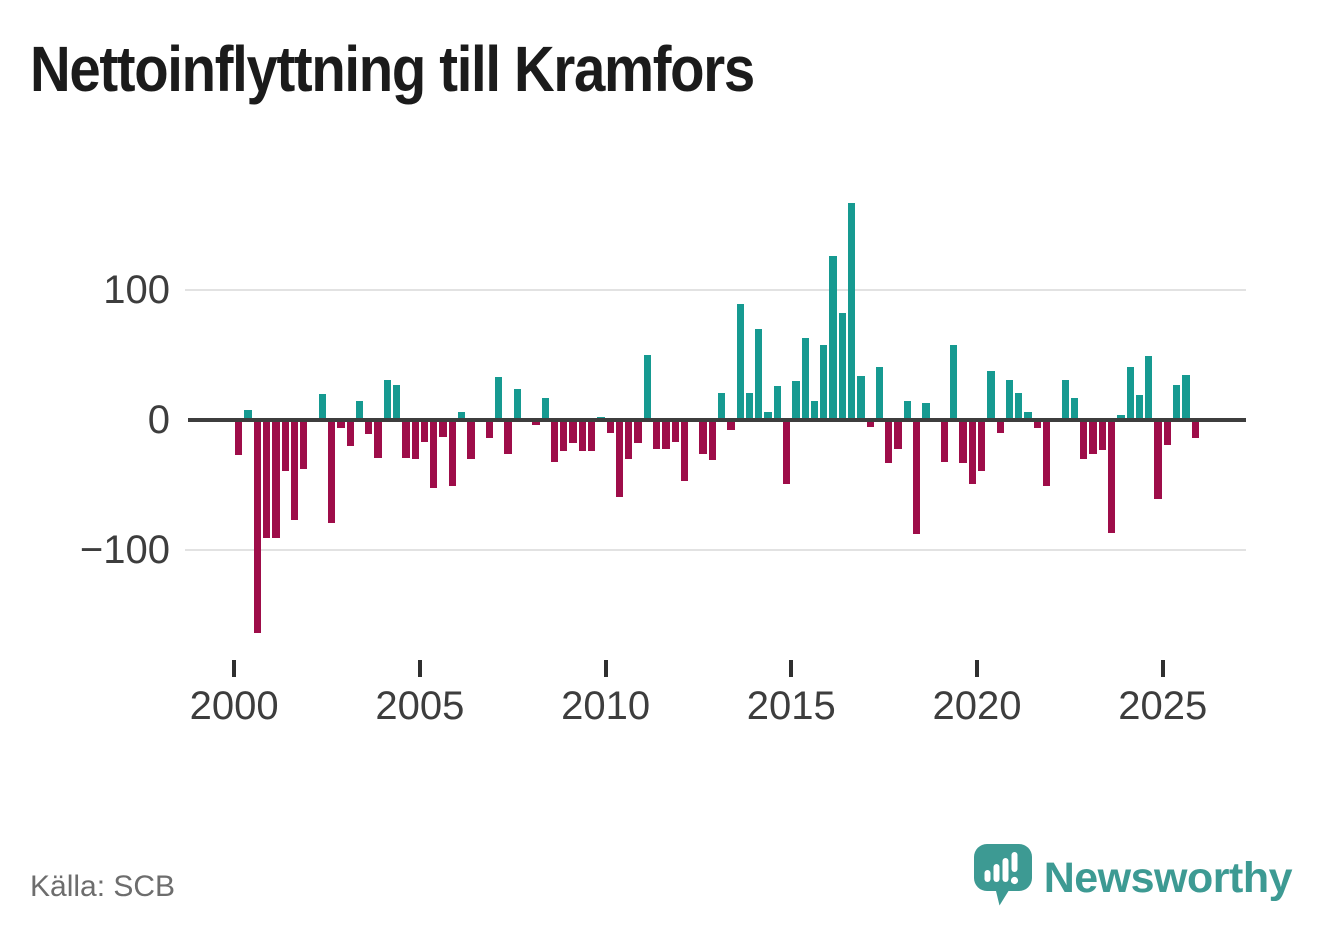 The height and width of the screenshot is (939, 1322). What do you see at coordinates (420, 706) in the screenshot?
I see `x-axis-label: 2005` at bounding box center [420, 706].